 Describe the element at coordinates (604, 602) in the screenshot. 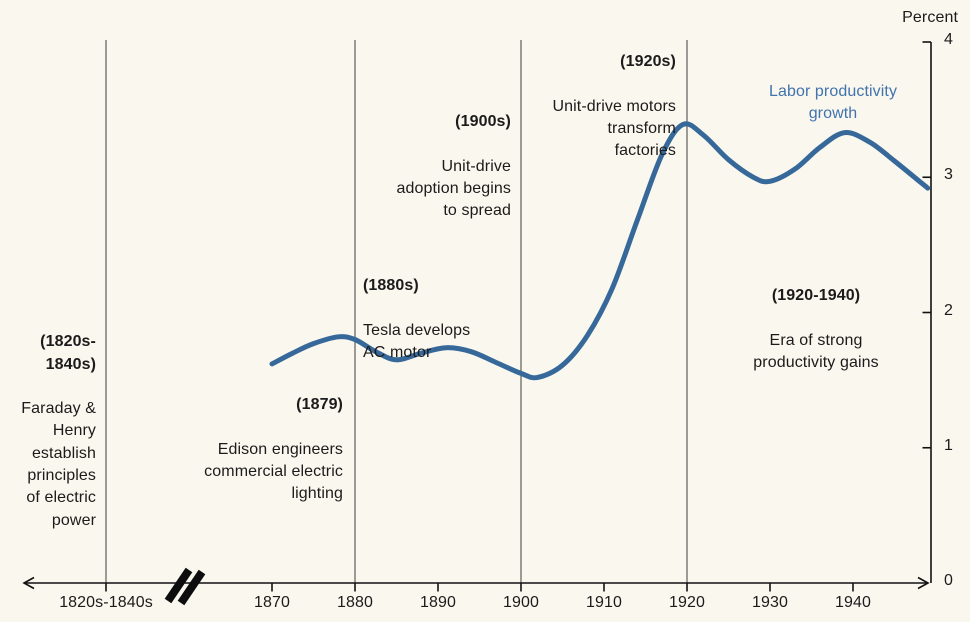

I see `x-axis-tick-label: 1910` at that location.